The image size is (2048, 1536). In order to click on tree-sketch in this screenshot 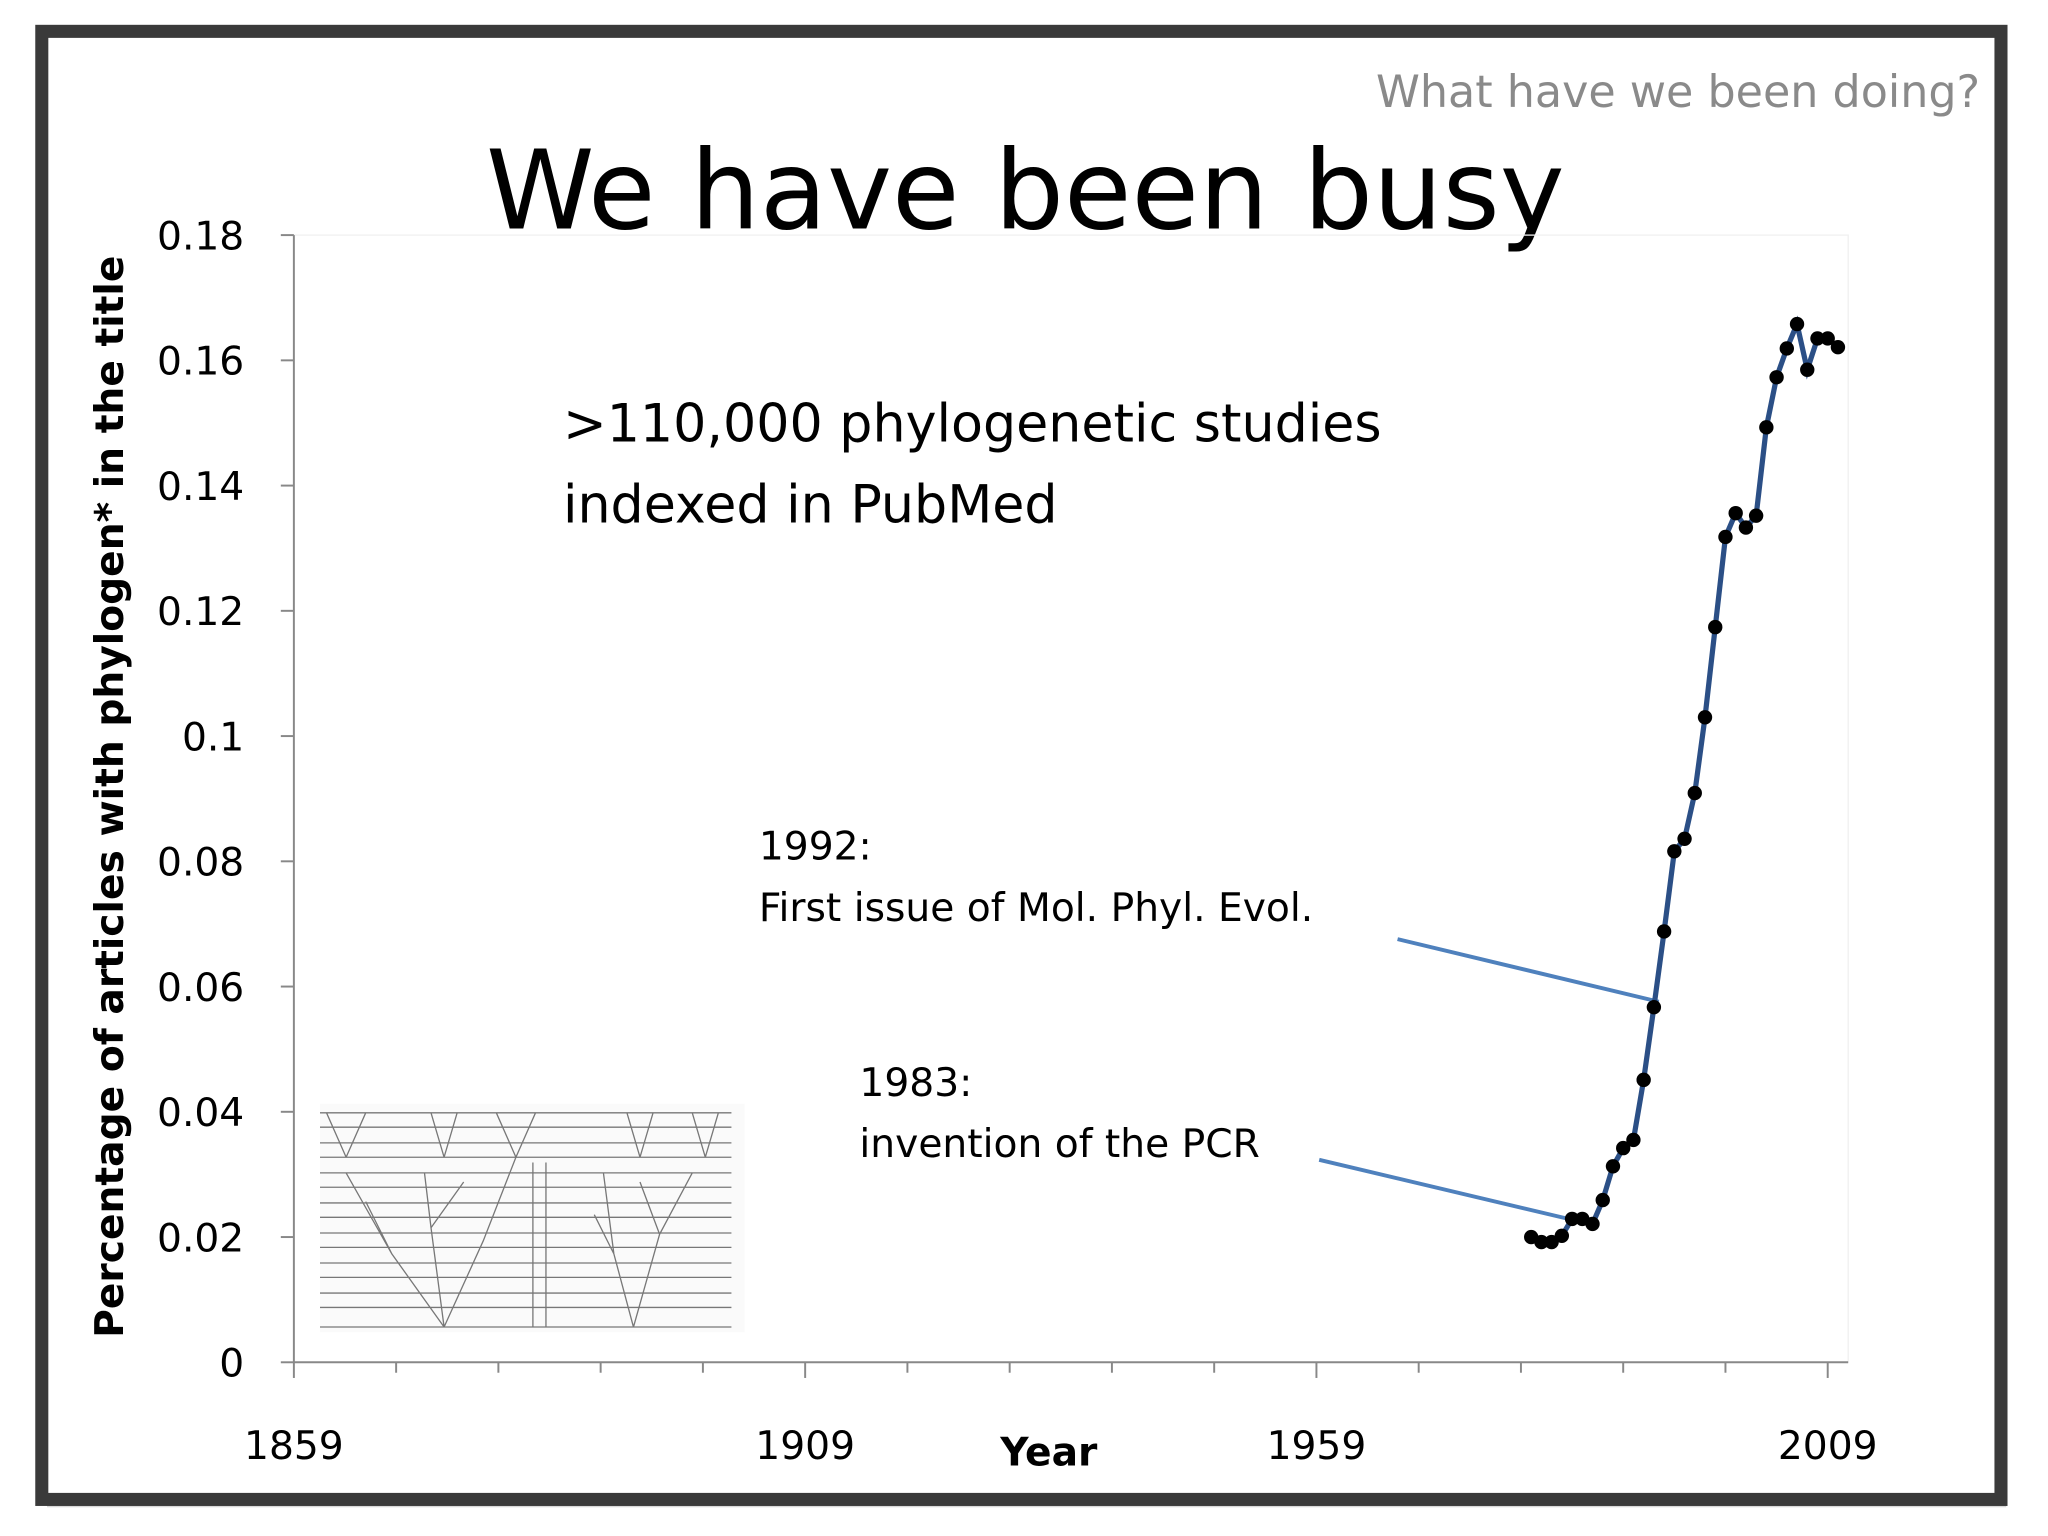, I will do `click(532, 1218)`.